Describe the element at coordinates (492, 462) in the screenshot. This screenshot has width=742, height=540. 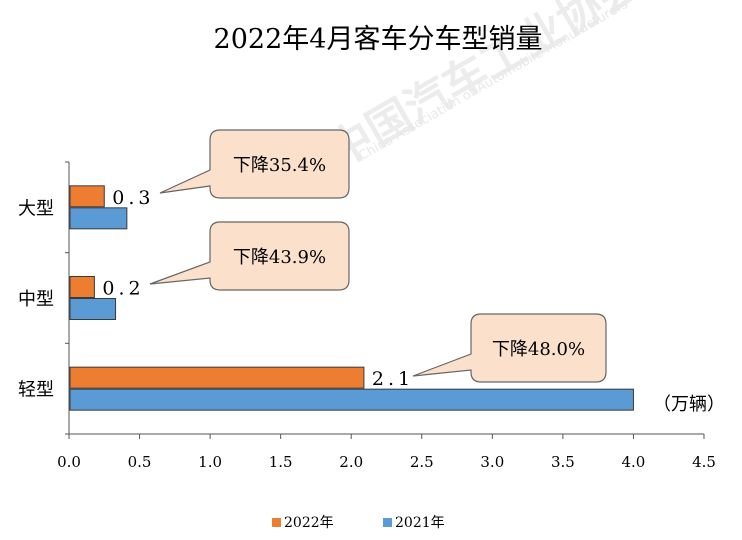
I see `x-tick-label: 3.0` at that location.